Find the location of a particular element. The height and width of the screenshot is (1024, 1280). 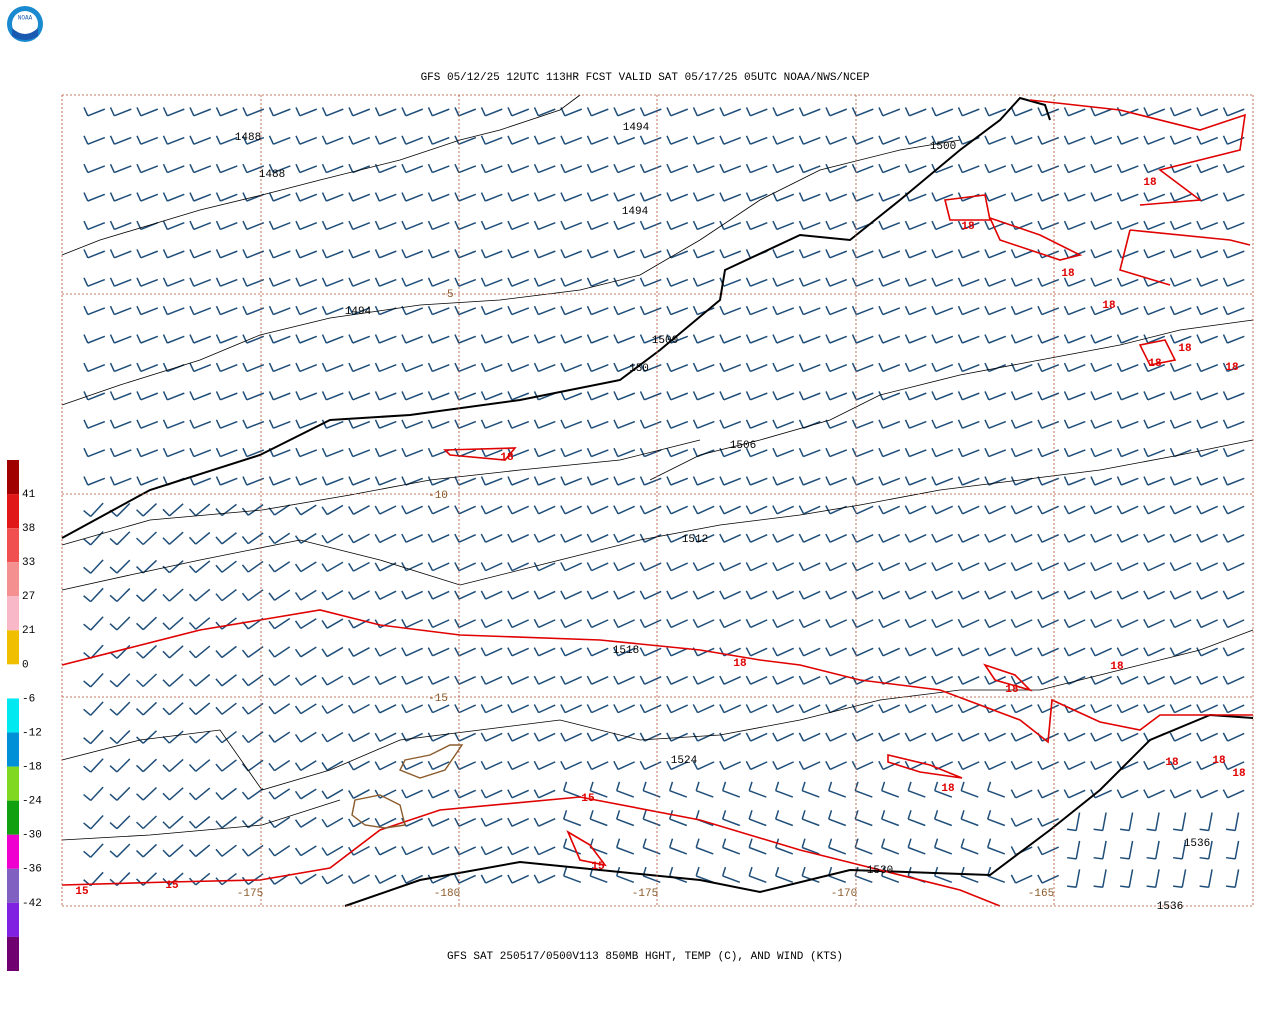

height-label: 150 is located at coordinates (639, 369).